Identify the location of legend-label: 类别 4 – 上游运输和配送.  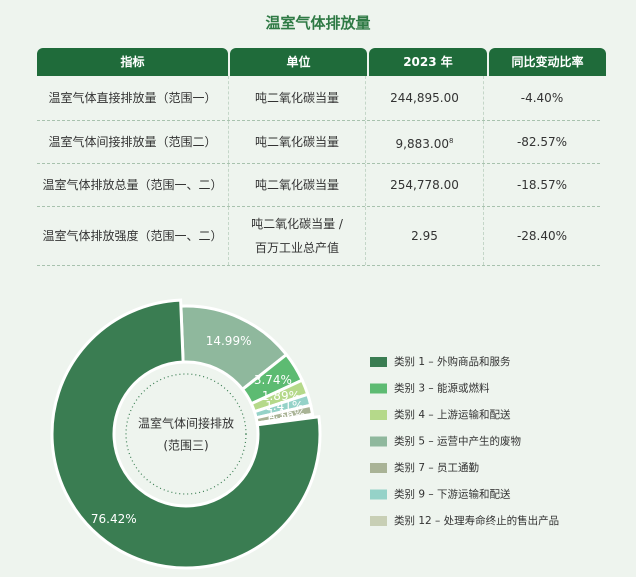
(452, 414).